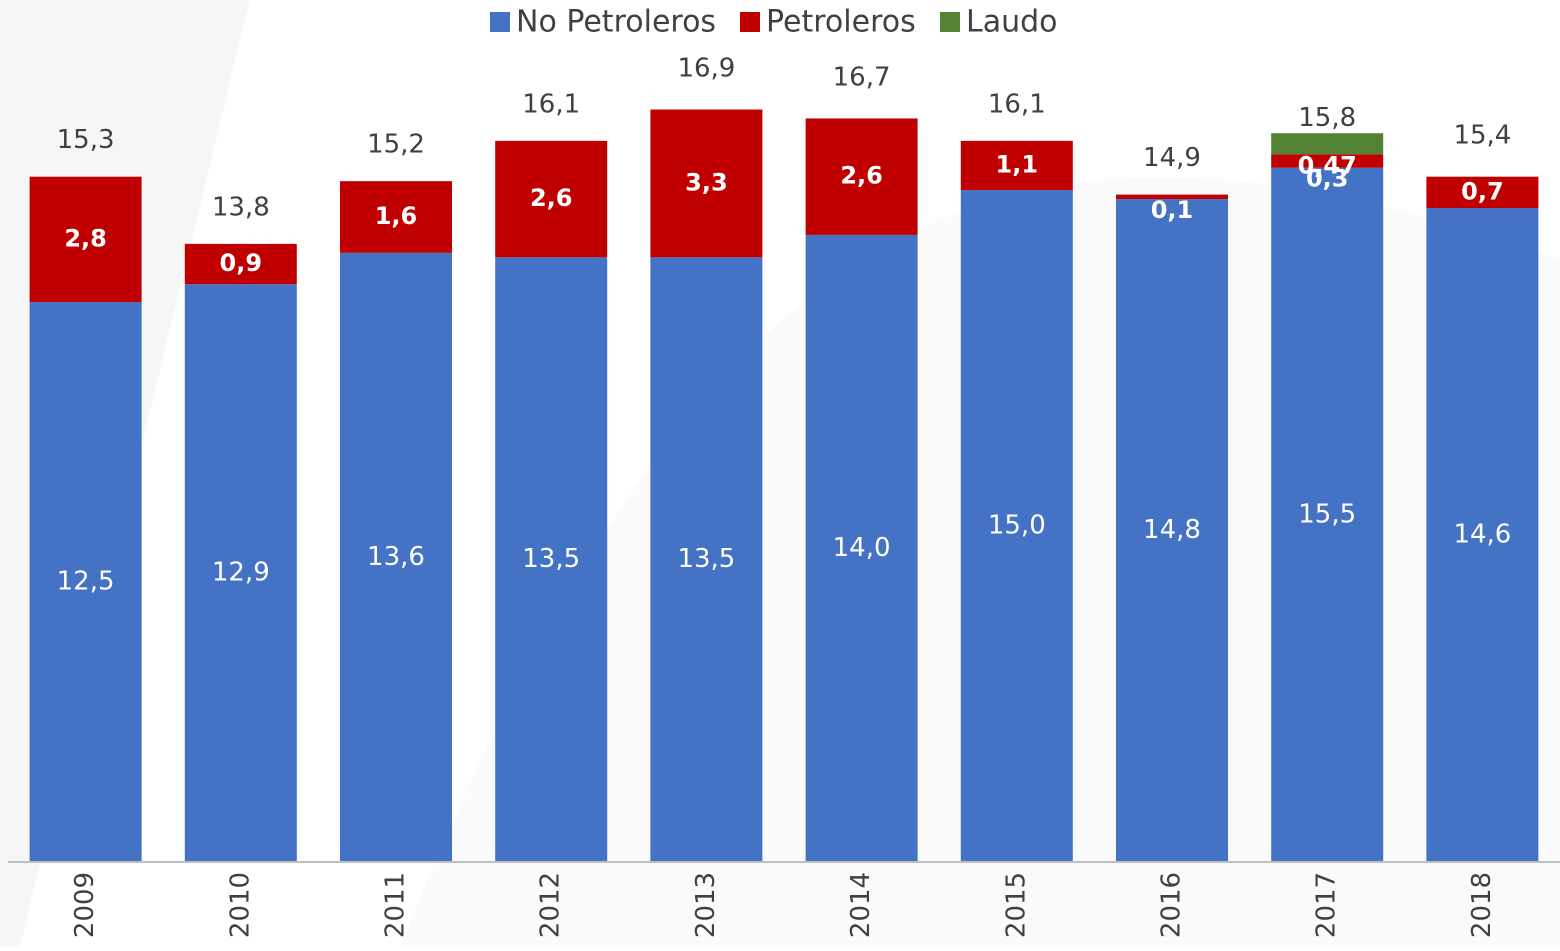 The height and width of the screenshot is (951, 1560). I want to click on value-label: 2,8, so click(85, 238).